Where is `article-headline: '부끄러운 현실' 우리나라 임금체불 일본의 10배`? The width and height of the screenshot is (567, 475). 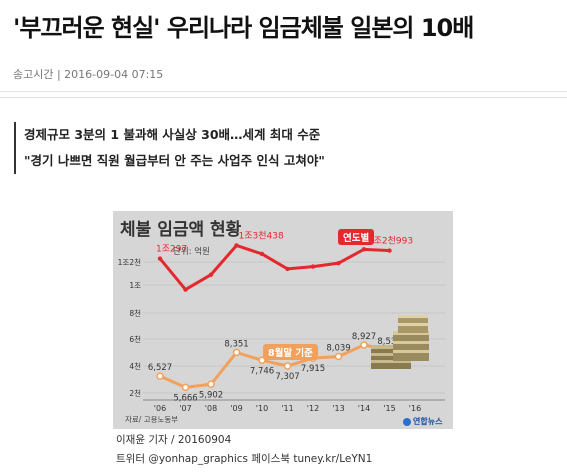
article-headline: '부끄러운 현실' 우리나라 임금체불 일본의 10배 is located at coordinates (243, 28).